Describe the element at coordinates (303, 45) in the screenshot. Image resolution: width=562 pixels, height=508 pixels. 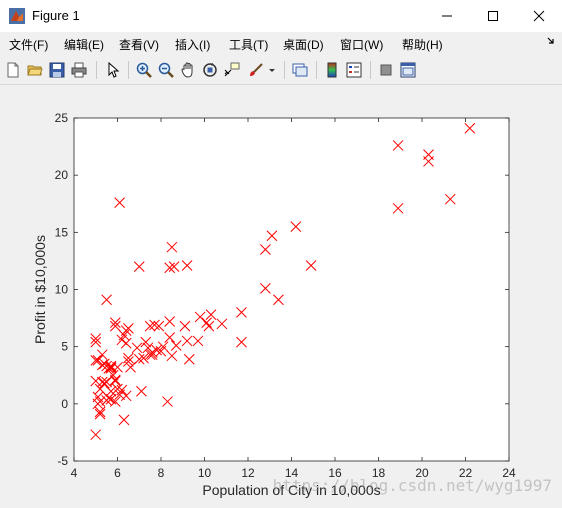
I see `menu-desktop: 桌面(D)` at that location.